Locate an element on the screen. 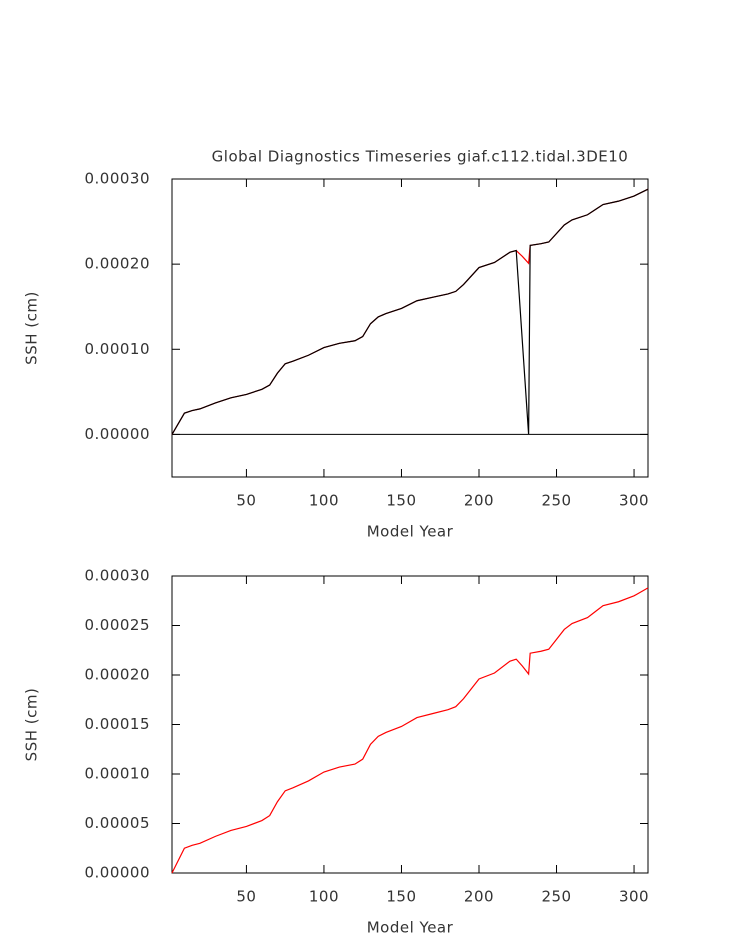 The height and width of the screenshot is (945, 733). y-tick-label: 0.00005 is located at coordinates (117, 823).